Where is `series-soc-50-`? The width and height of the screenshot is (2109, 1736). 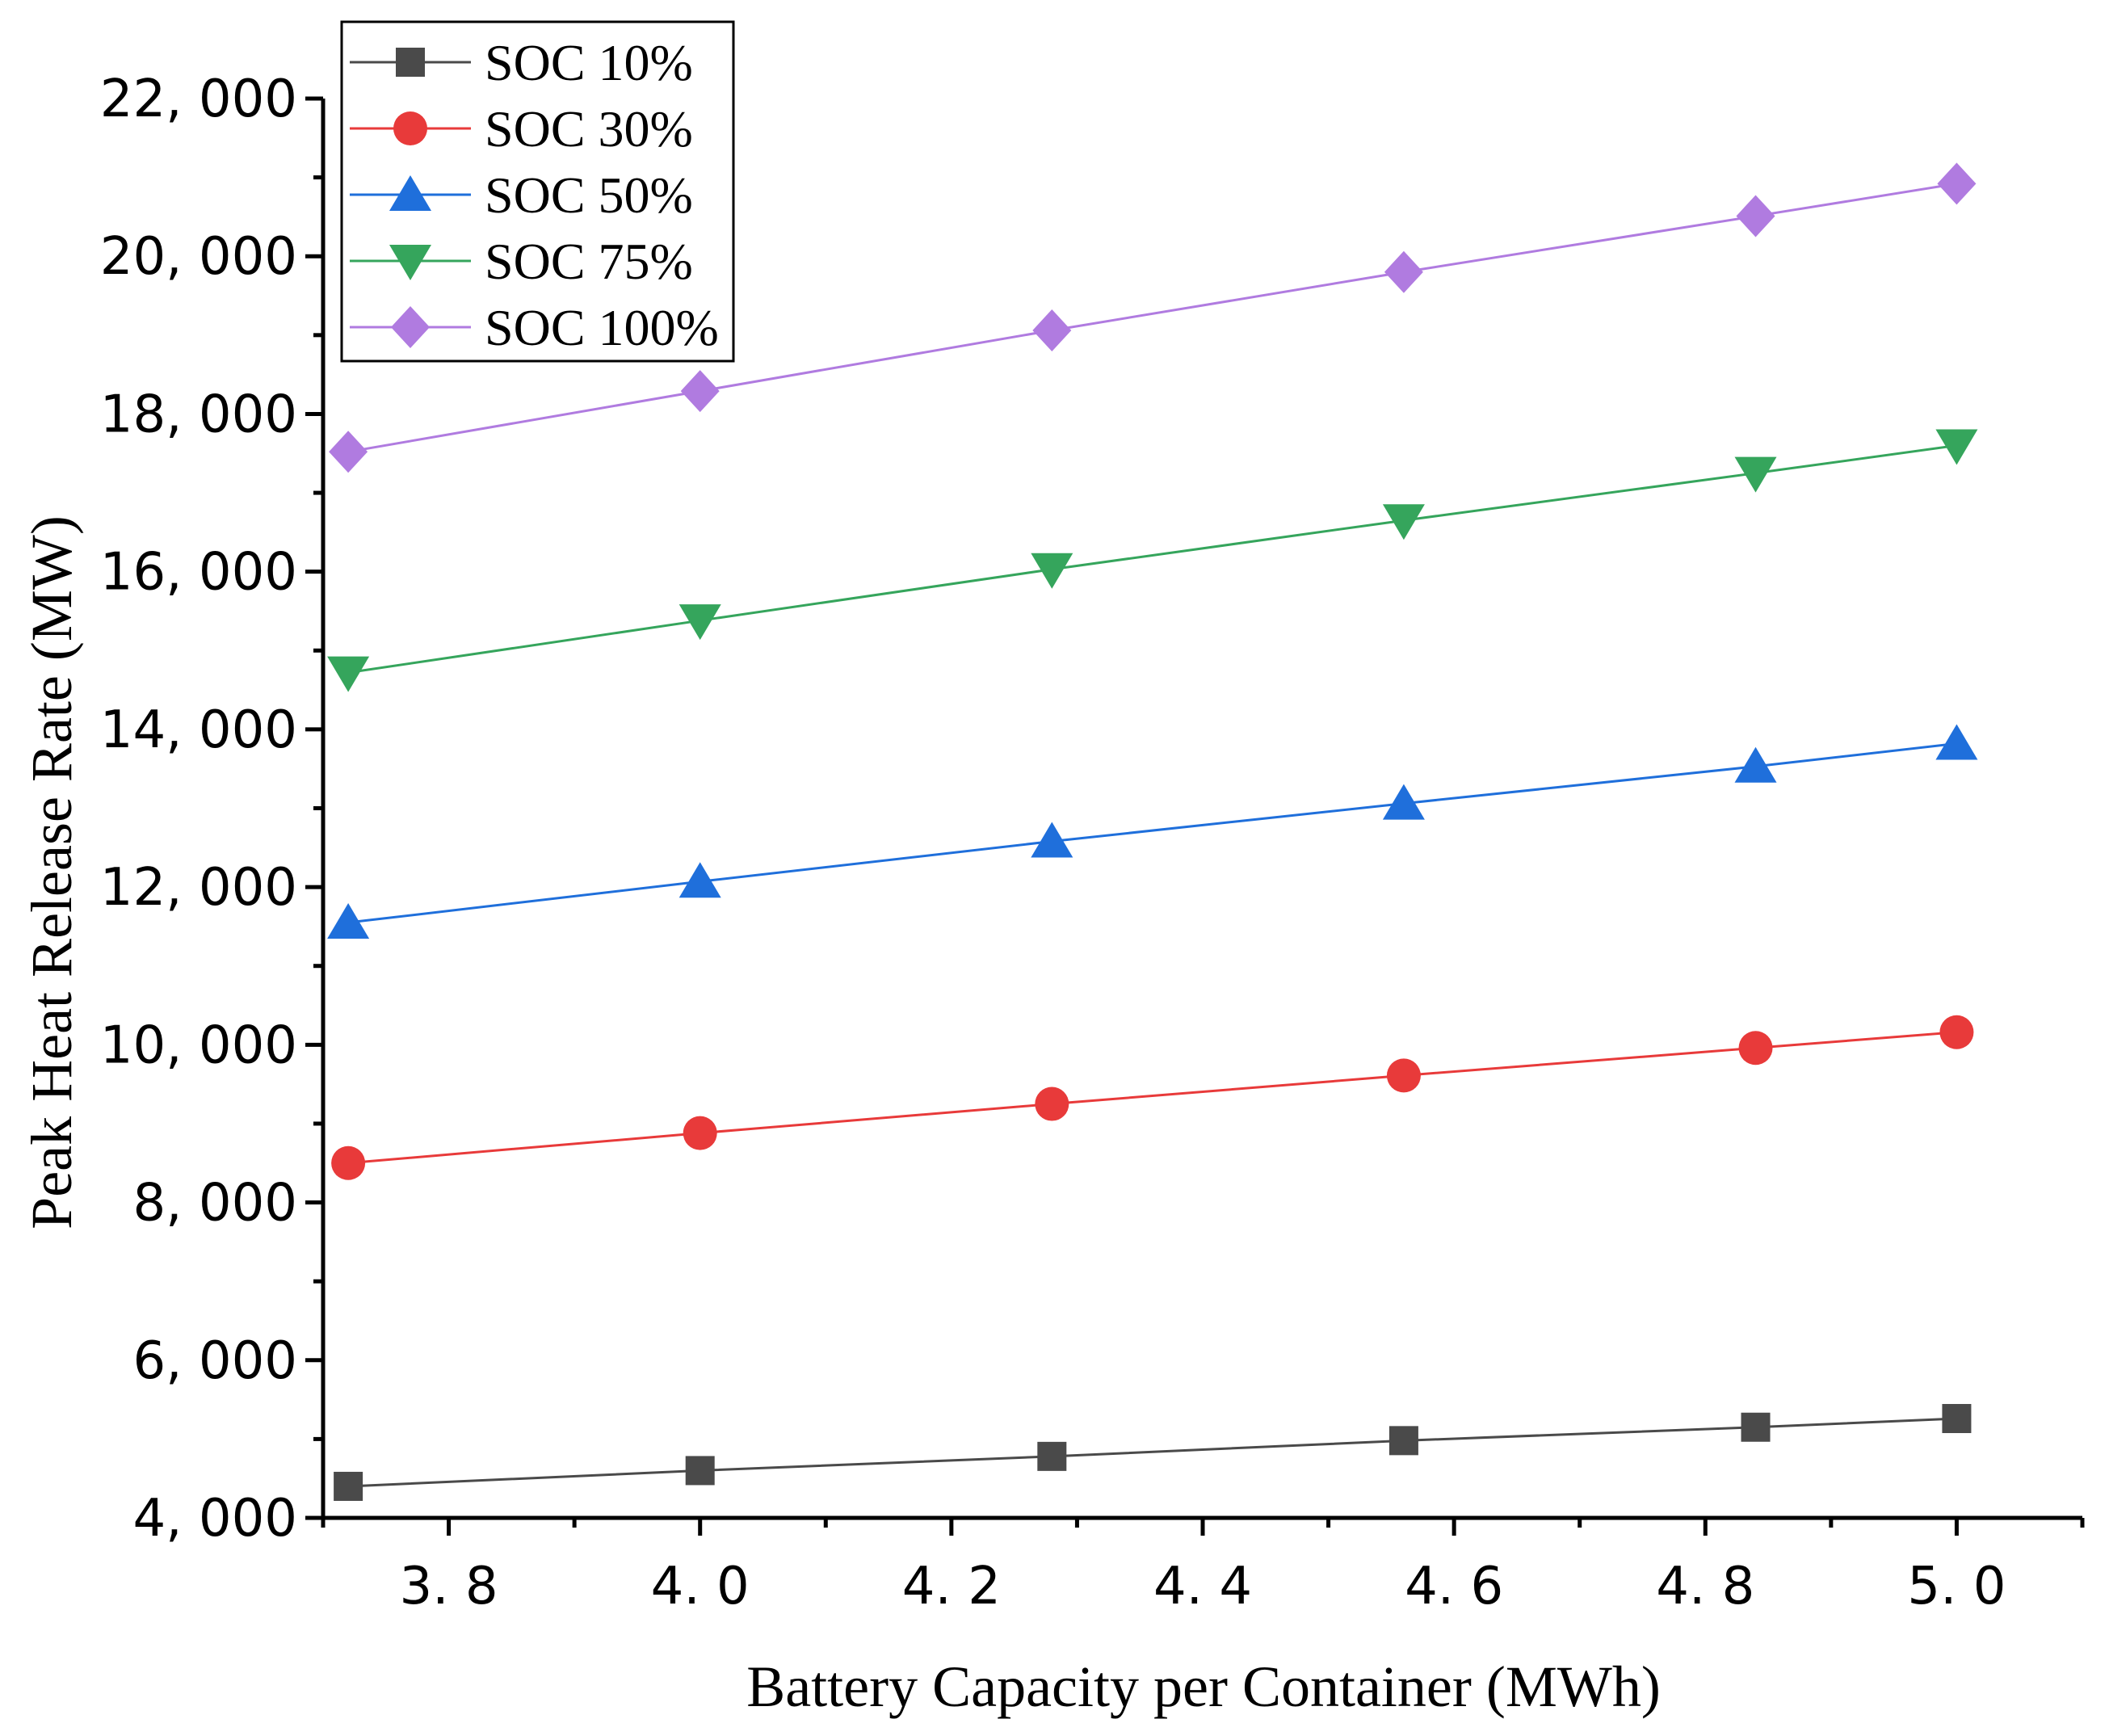
series-soc-50- is located at coordinates (1152, 831).